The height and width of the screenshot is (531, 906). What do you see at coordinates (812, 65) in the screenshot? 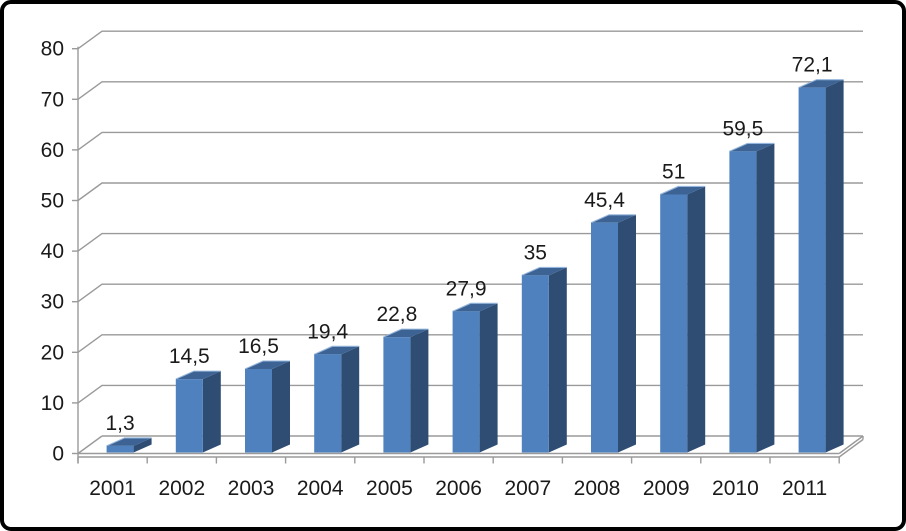
I see `bar-value-label: 72,1` at bounding box center [812, 65].